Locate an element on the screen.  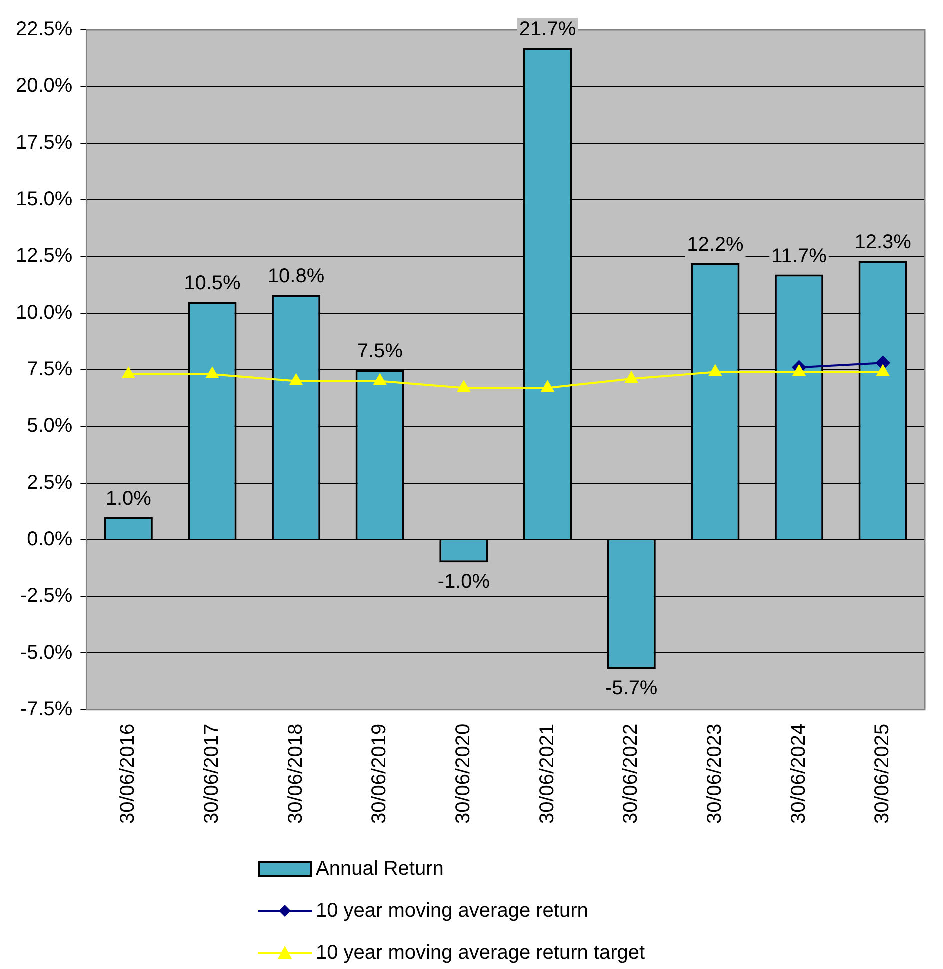
legend-label: 10 year moving average return target is located at coordinates (481, 953).